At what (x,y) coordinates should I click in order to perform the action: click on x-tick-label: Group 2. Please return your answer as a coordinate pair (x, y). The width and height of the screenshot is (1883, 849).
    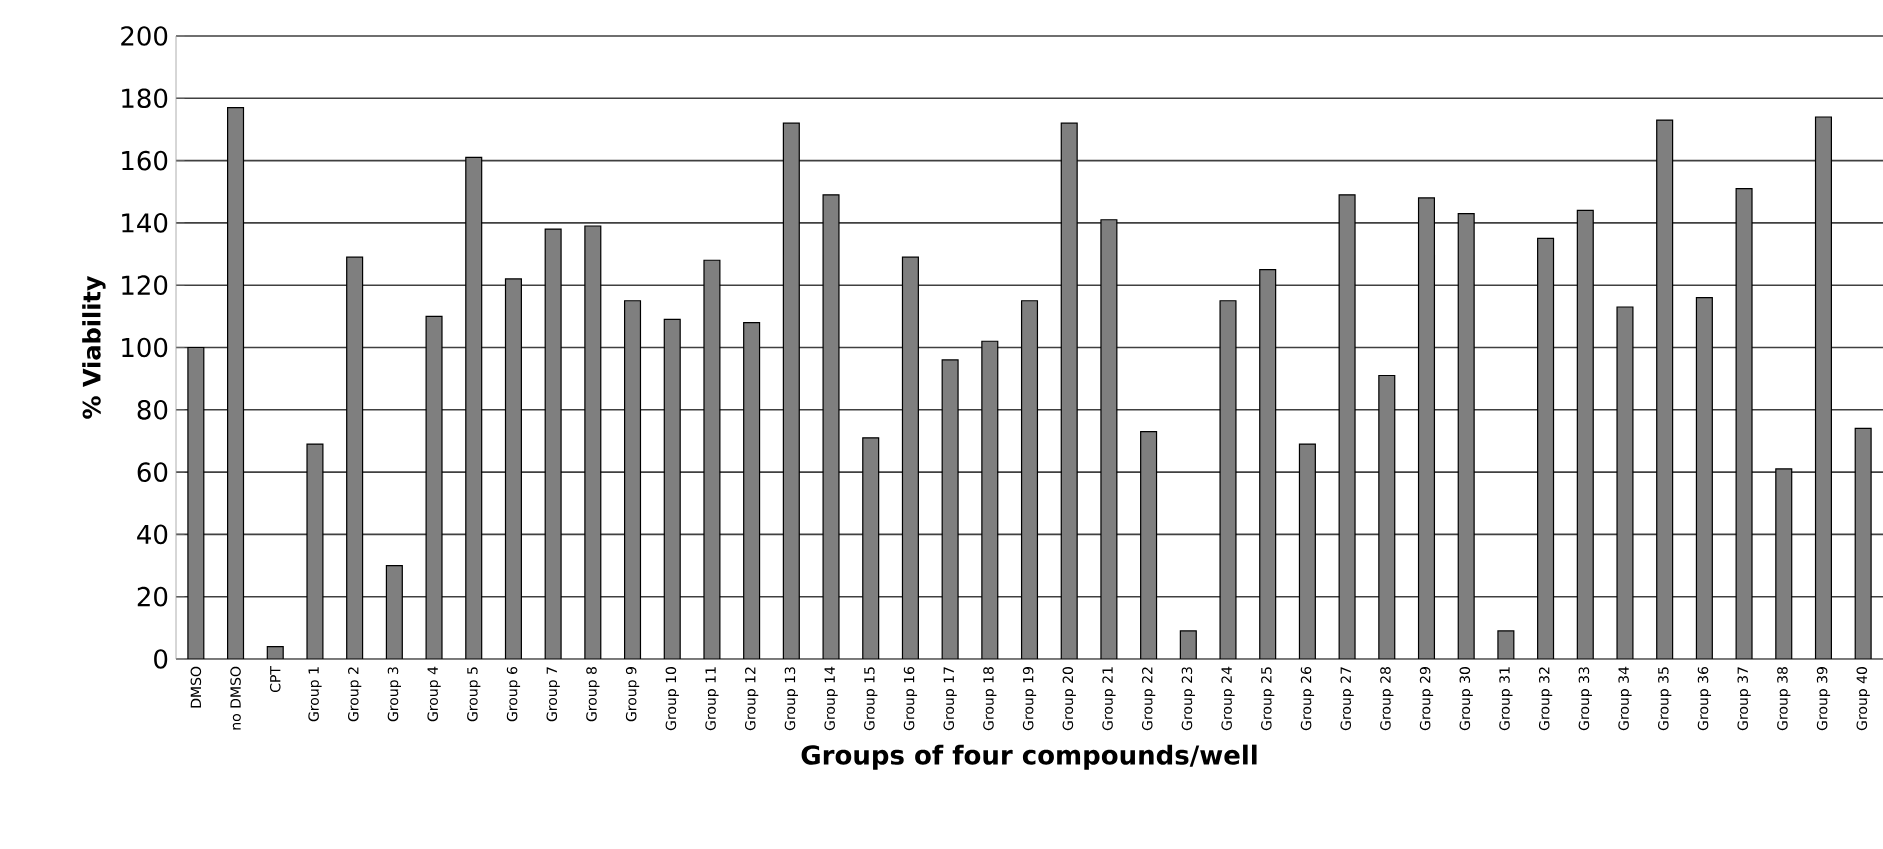
    Looking at the image, I should click on (355, 694).